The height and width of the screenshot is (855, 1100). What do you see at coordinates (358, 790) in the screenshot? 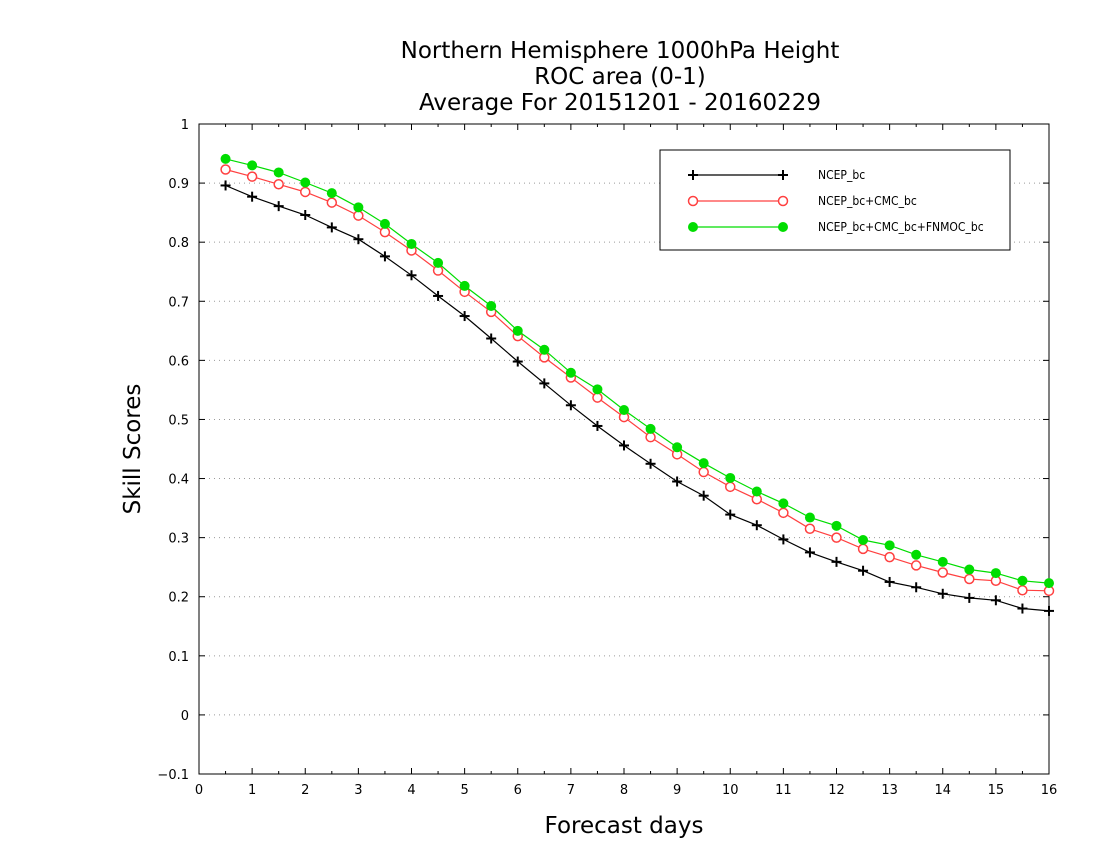
I see `x-tick-label: 3` at bounding box center [358, 790].